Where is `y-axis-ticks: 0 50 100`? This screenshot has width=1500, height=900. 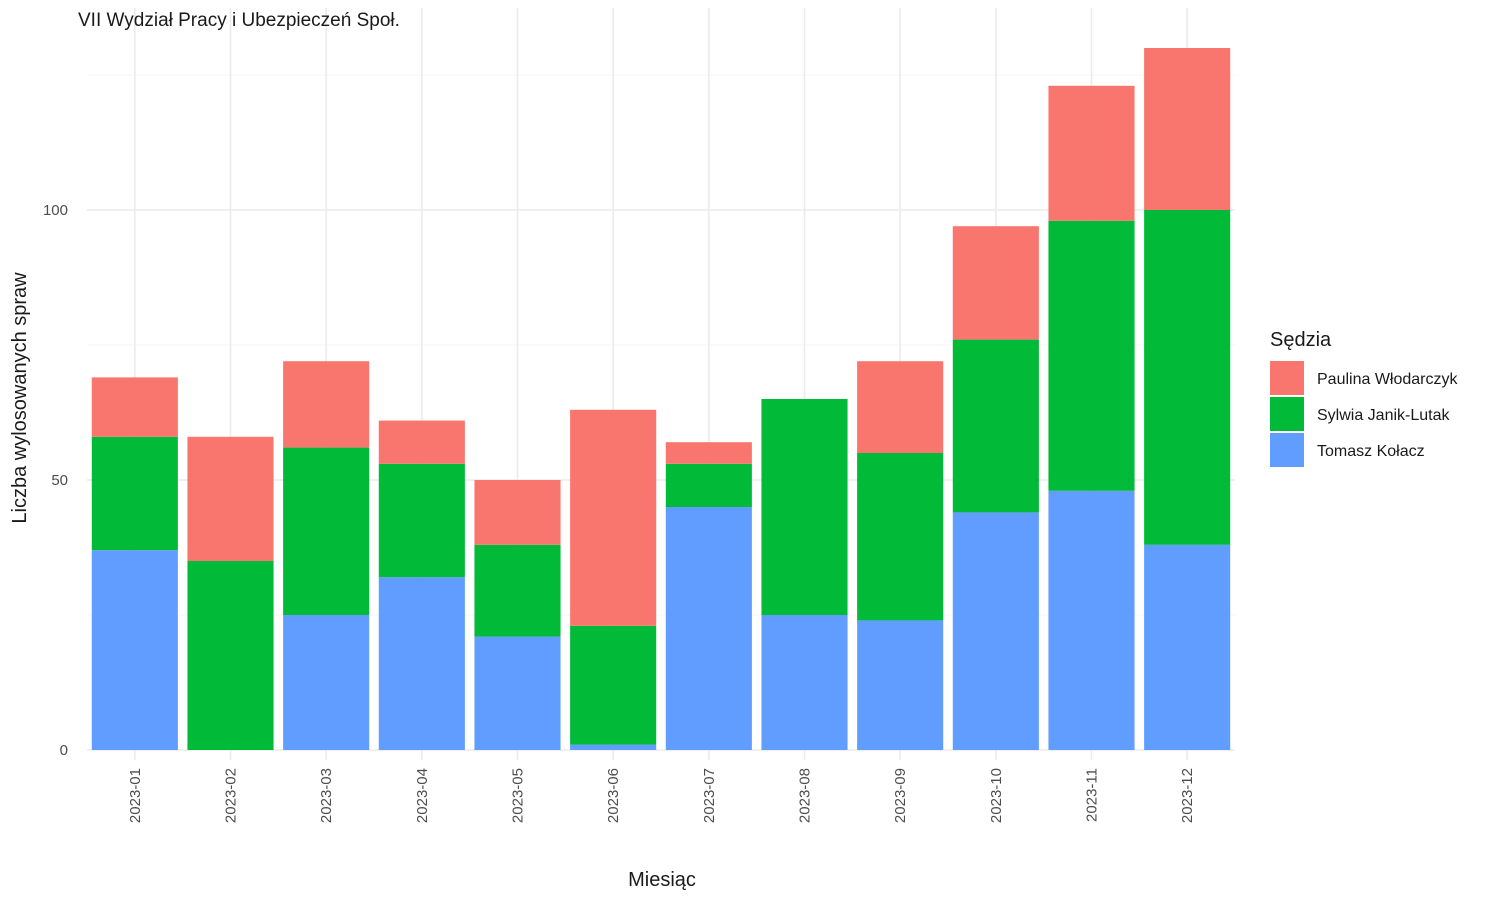
y-axis-ticks: 0 50 100 is located at coordinates (55, 480).